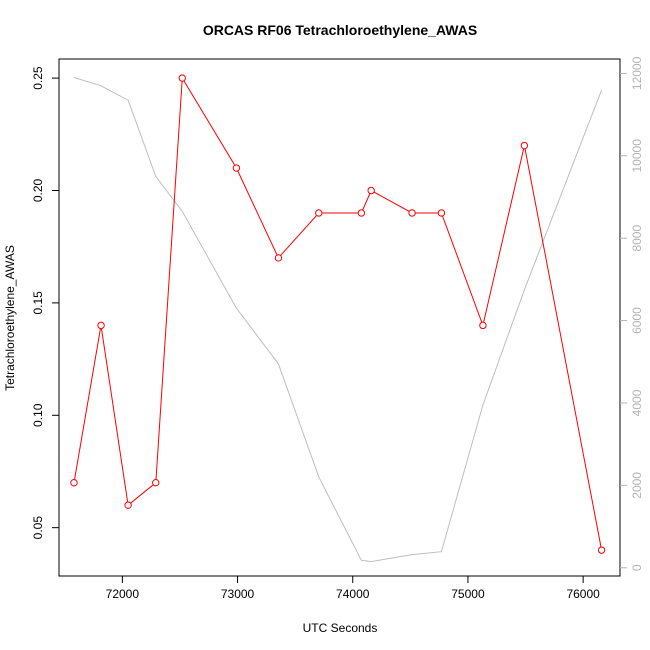  Describe the element at coordinates (238, 594) in the screenshot. I see `x-tick-label-1: 73000` at that location.